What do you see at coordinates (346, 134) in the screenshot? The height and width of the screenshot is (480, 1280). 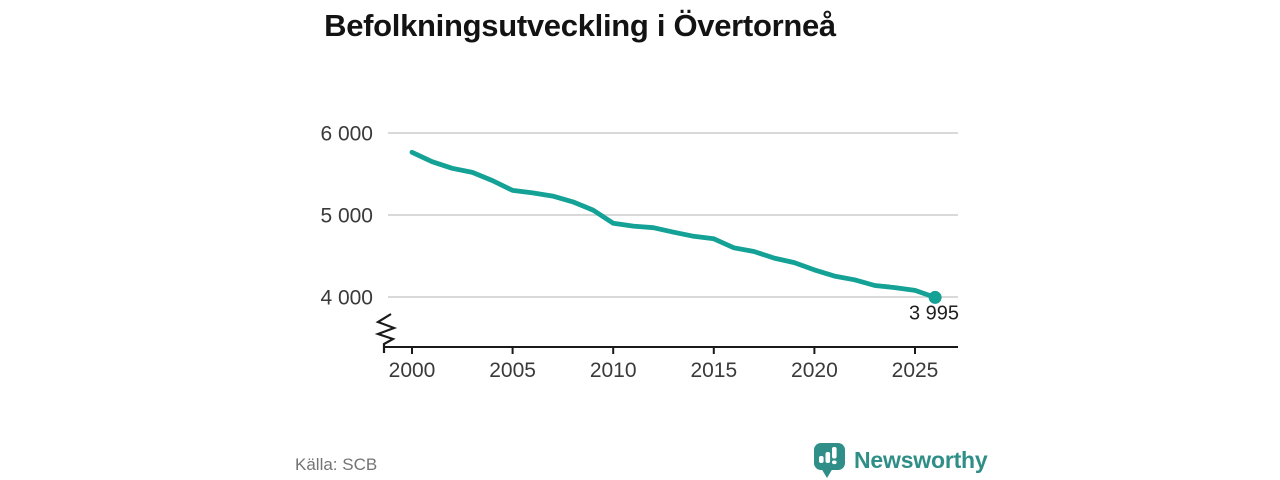 I see `y-tick-label: 6 000` at bounding box center [346, 134].